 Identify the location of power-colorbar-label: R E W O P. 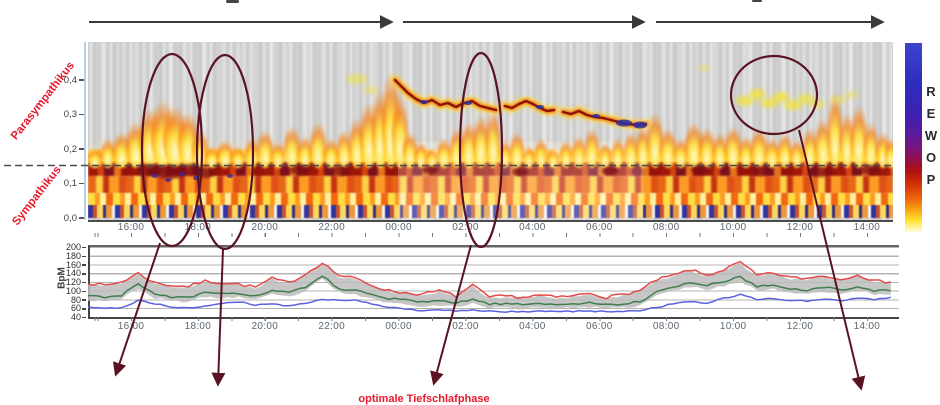
(931, 135).